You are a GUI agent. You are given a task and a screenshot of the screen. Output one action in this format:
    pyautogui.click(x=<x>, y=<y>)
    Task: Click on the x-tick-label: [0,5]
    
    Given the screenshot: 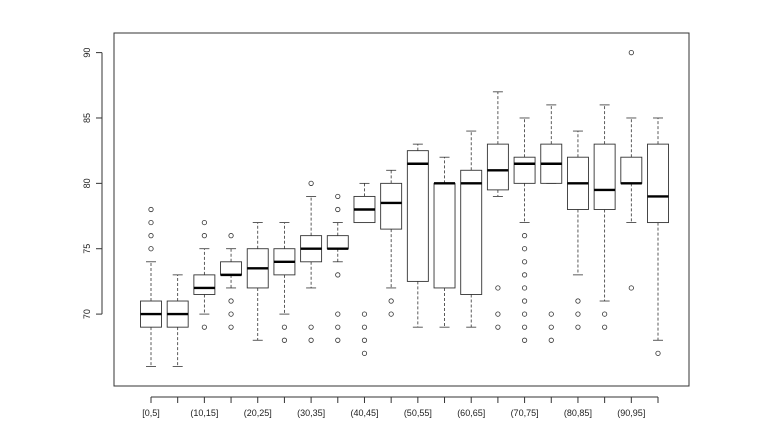 What is the action you would take?
    pyautogui.click(x=151, y=413)
    